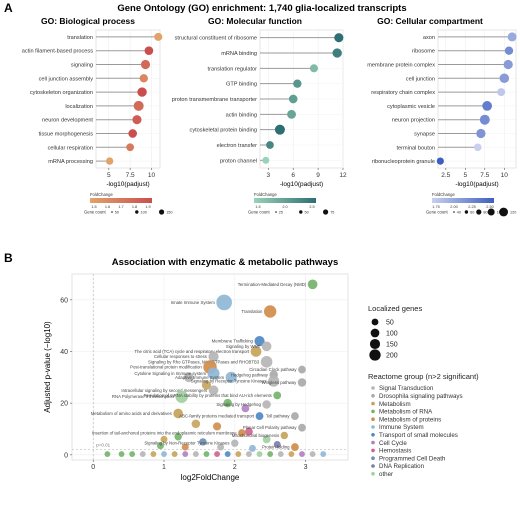 Image resolution: width=520 pixels, height=510 pixels. I want to click on category-label: ribosome, so click(423, 52).